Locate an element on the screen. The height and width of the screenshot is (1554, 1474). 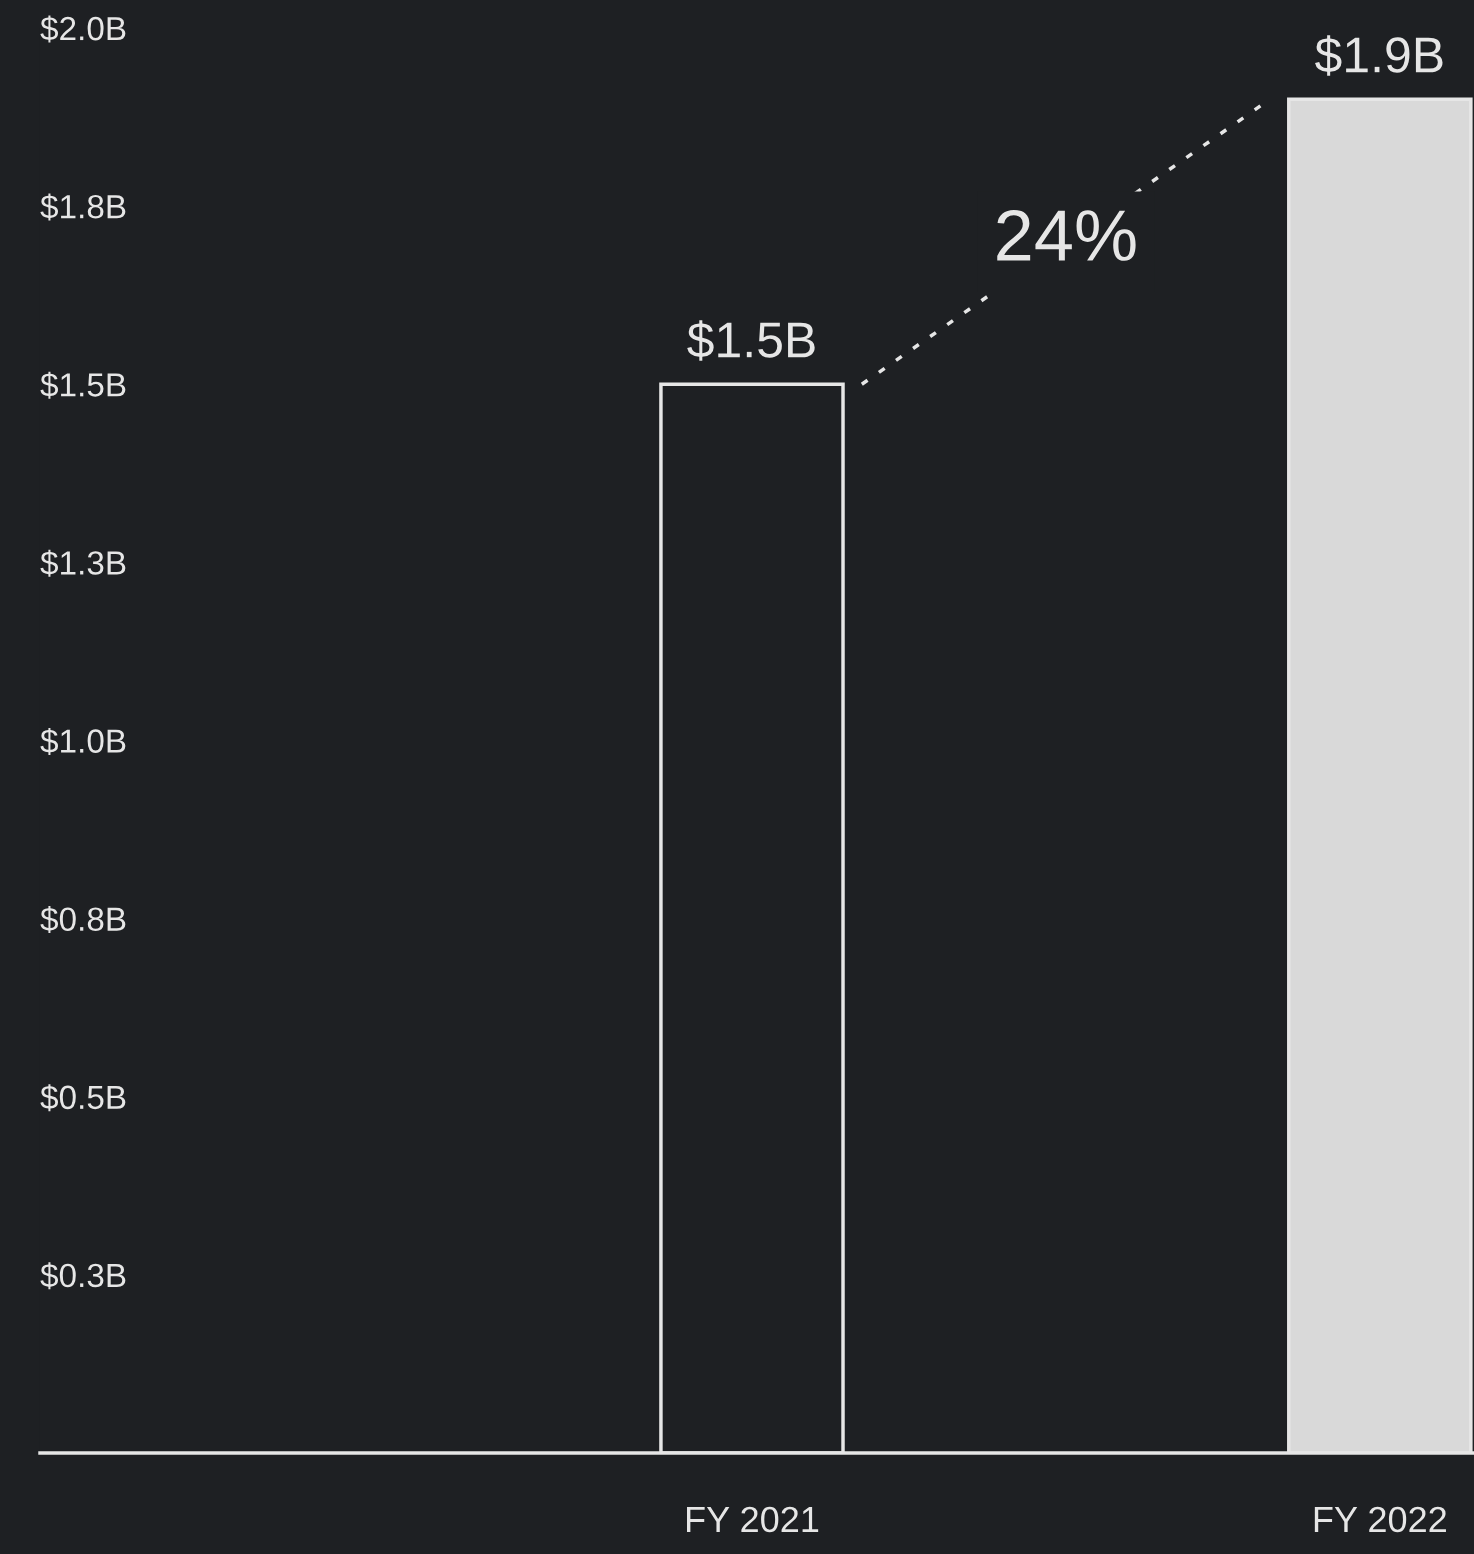
y-tick-label: $0.3B is located at coordinates (83, 1276).